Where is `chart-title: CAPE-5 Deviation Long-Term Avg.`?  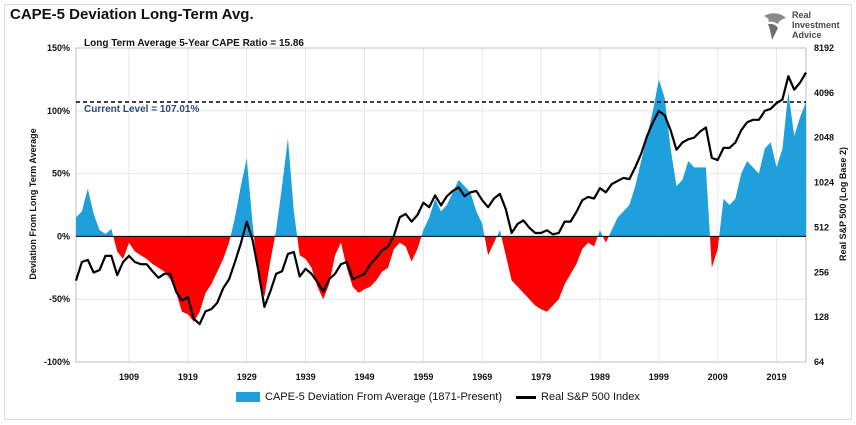
chart-title: CAPE-5 Deviation Long-Term Avg. is located at coordinates (132, 14).